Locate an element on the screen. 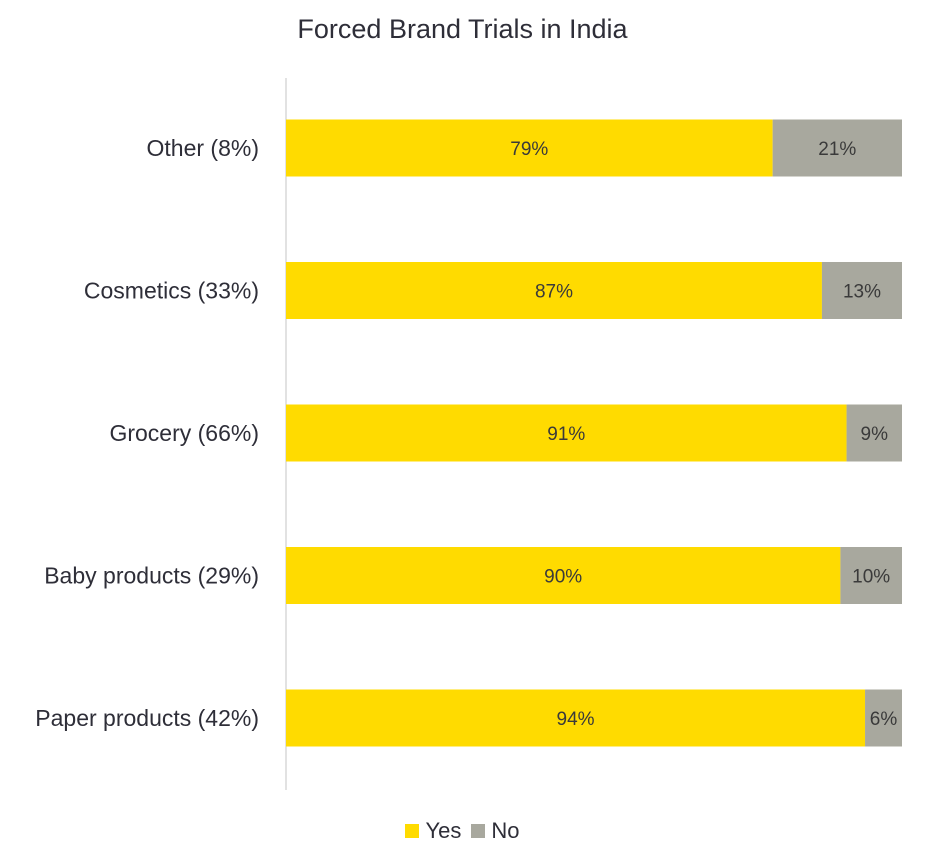 The width and height of the screenshot is (925, 867). legend-label-no: No is located at coordinates (505, 830).